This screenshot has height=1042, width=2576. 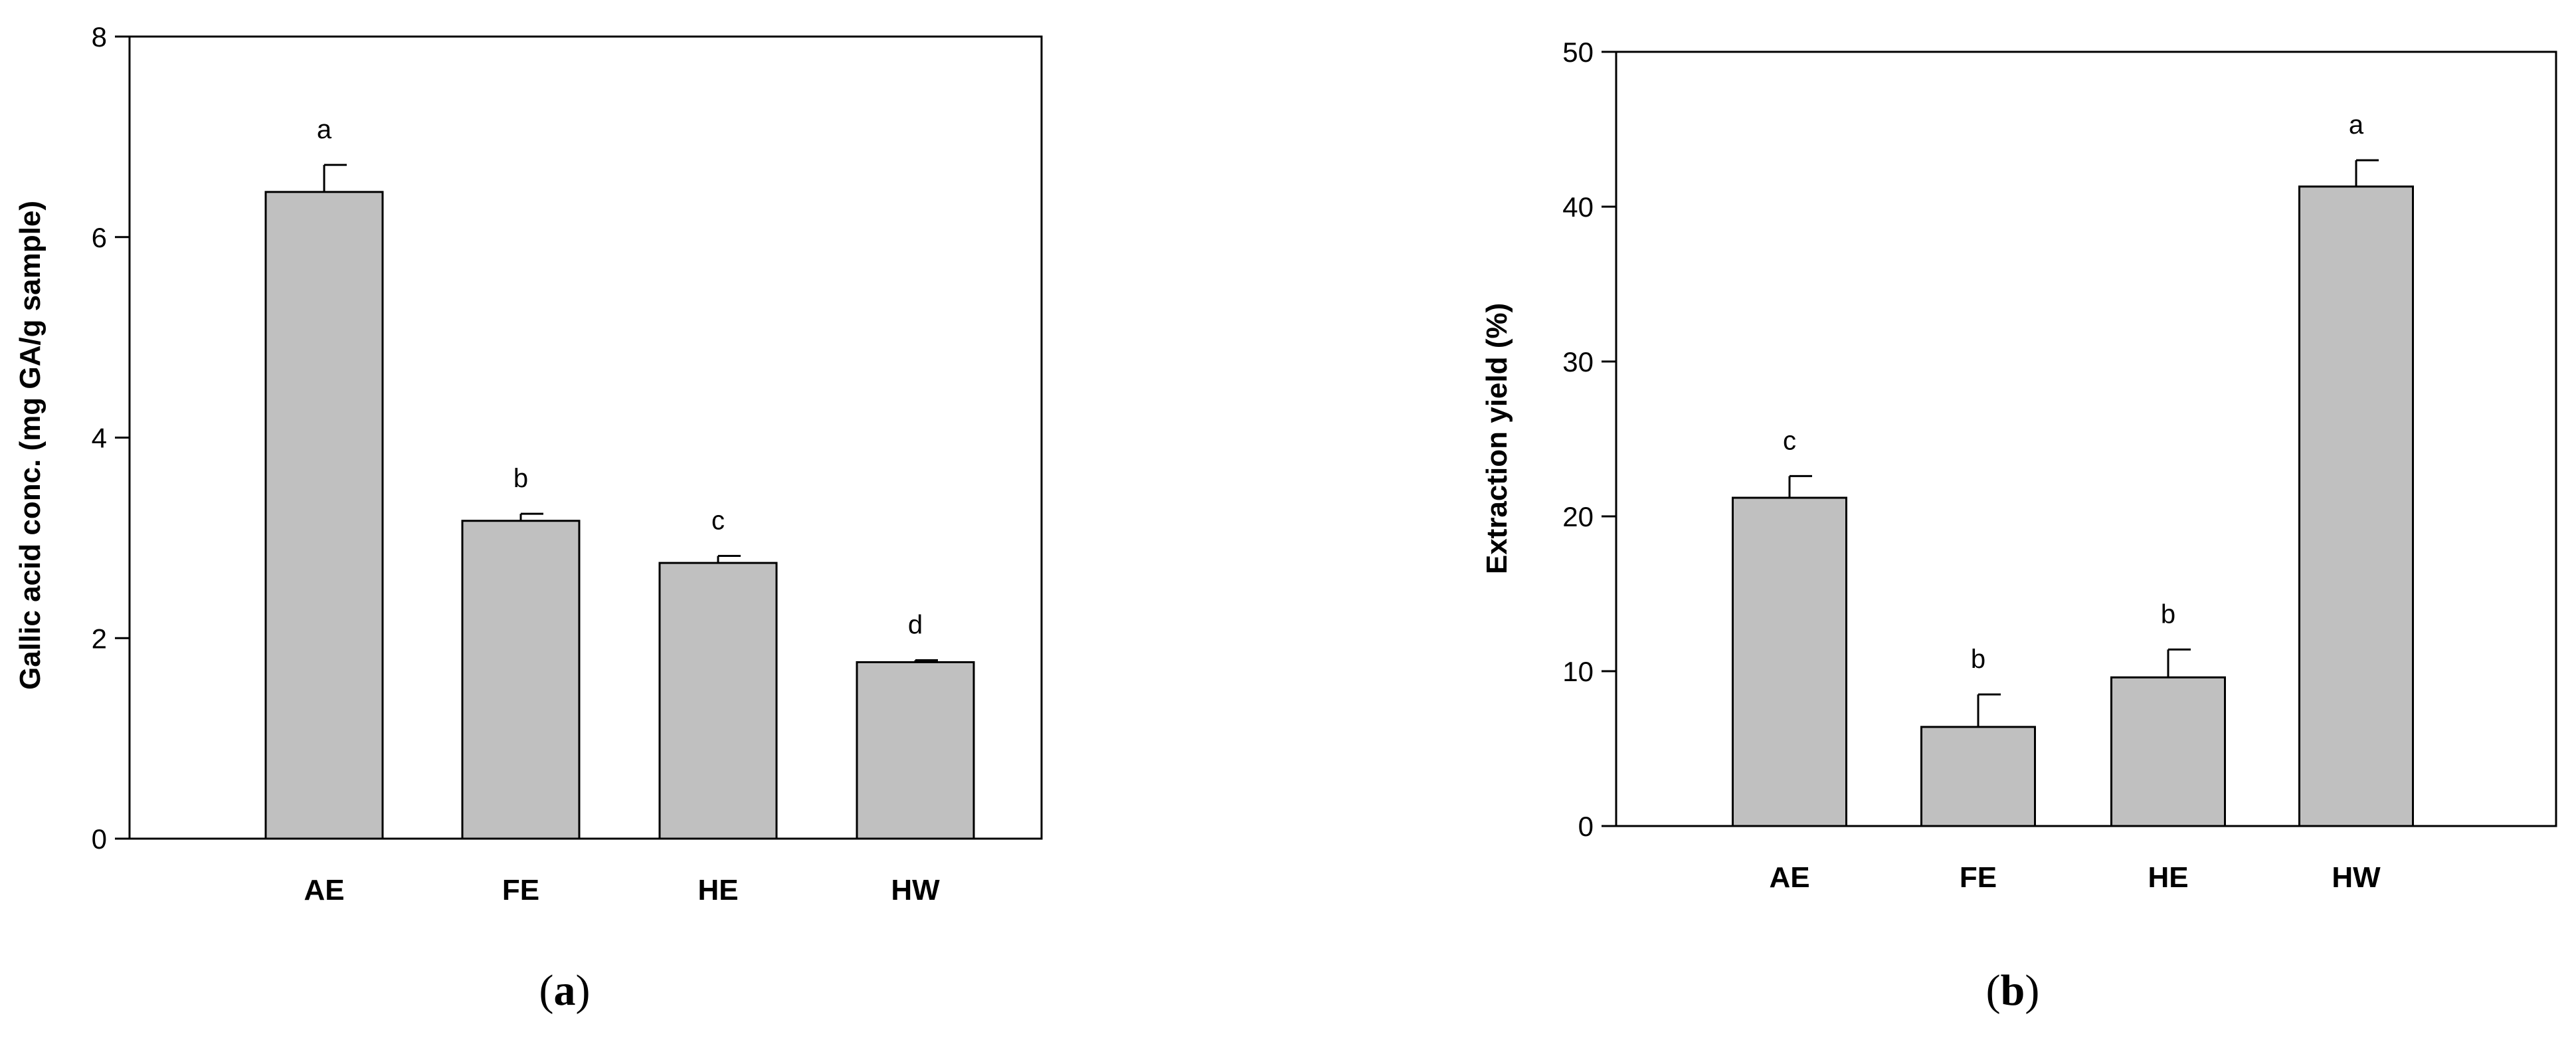 What do you see at coordinates (1578, 207) in the screenshot?
I see `y-tick-label: 40` at bounding box center [1578, 207].